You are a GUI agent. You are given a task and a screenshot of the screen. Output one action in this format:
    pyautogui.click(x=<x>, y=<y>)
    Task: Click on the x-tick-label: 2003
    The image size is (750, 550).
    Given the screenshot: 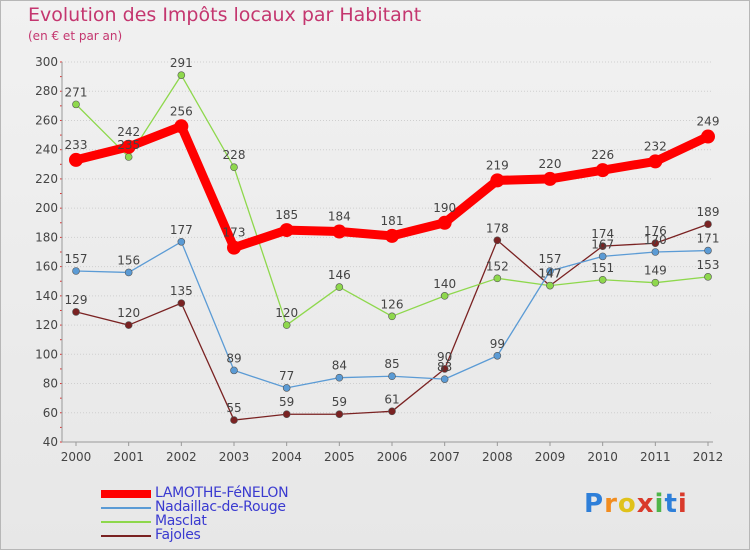 What is the action you would take?
    pyautogui.click(x=234, y=457)
    